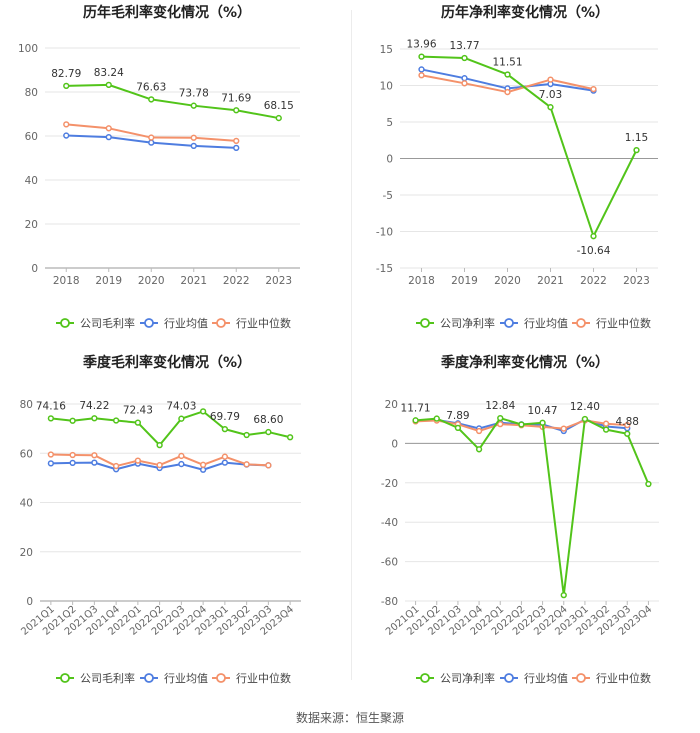 Image resolution: width=700 pixels, height=733 pixels. Describe the element at coordinates (386, 50) in the screenshot. I see `y-tick-label: 15` at that location.